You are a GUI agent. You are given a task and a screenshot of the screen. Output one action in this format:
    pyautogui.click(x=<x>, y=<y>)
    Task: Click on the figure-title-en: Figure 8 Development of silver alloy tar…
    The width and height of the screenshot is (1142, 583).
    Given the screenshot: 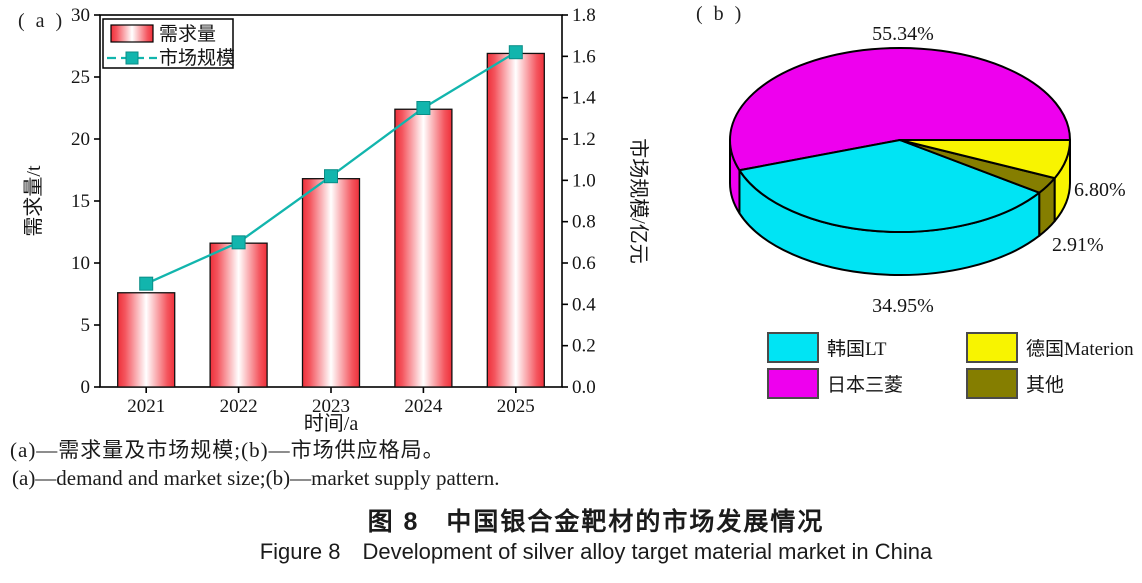 What is the action you would take?
    pyautogui.click(x=596, y=551)
    